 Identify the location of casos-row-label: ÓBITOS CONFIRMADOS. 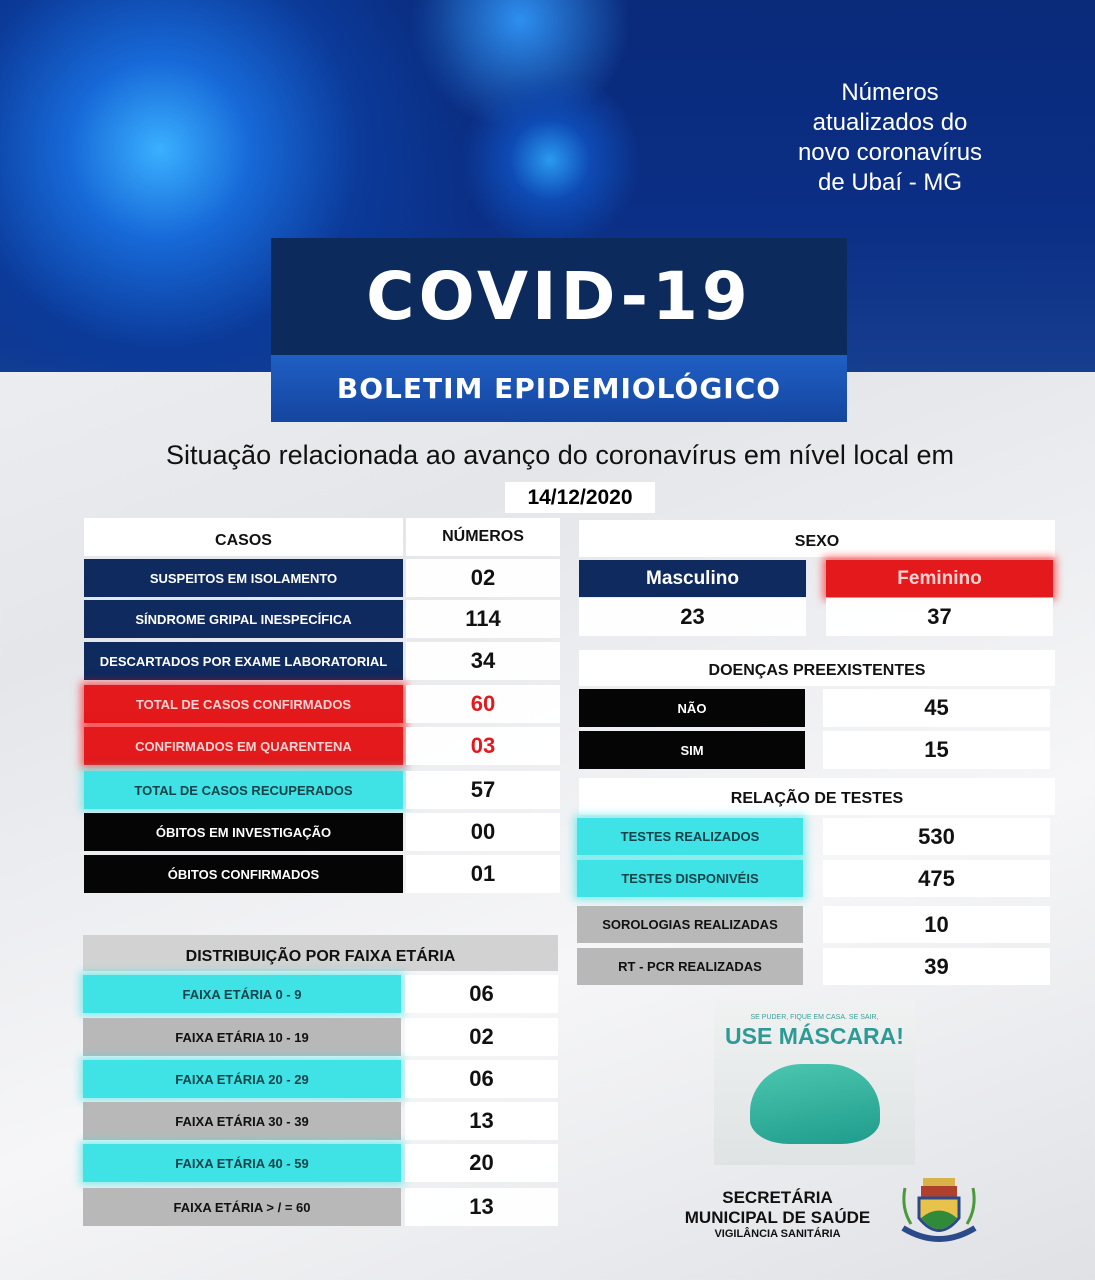
(243, 874).